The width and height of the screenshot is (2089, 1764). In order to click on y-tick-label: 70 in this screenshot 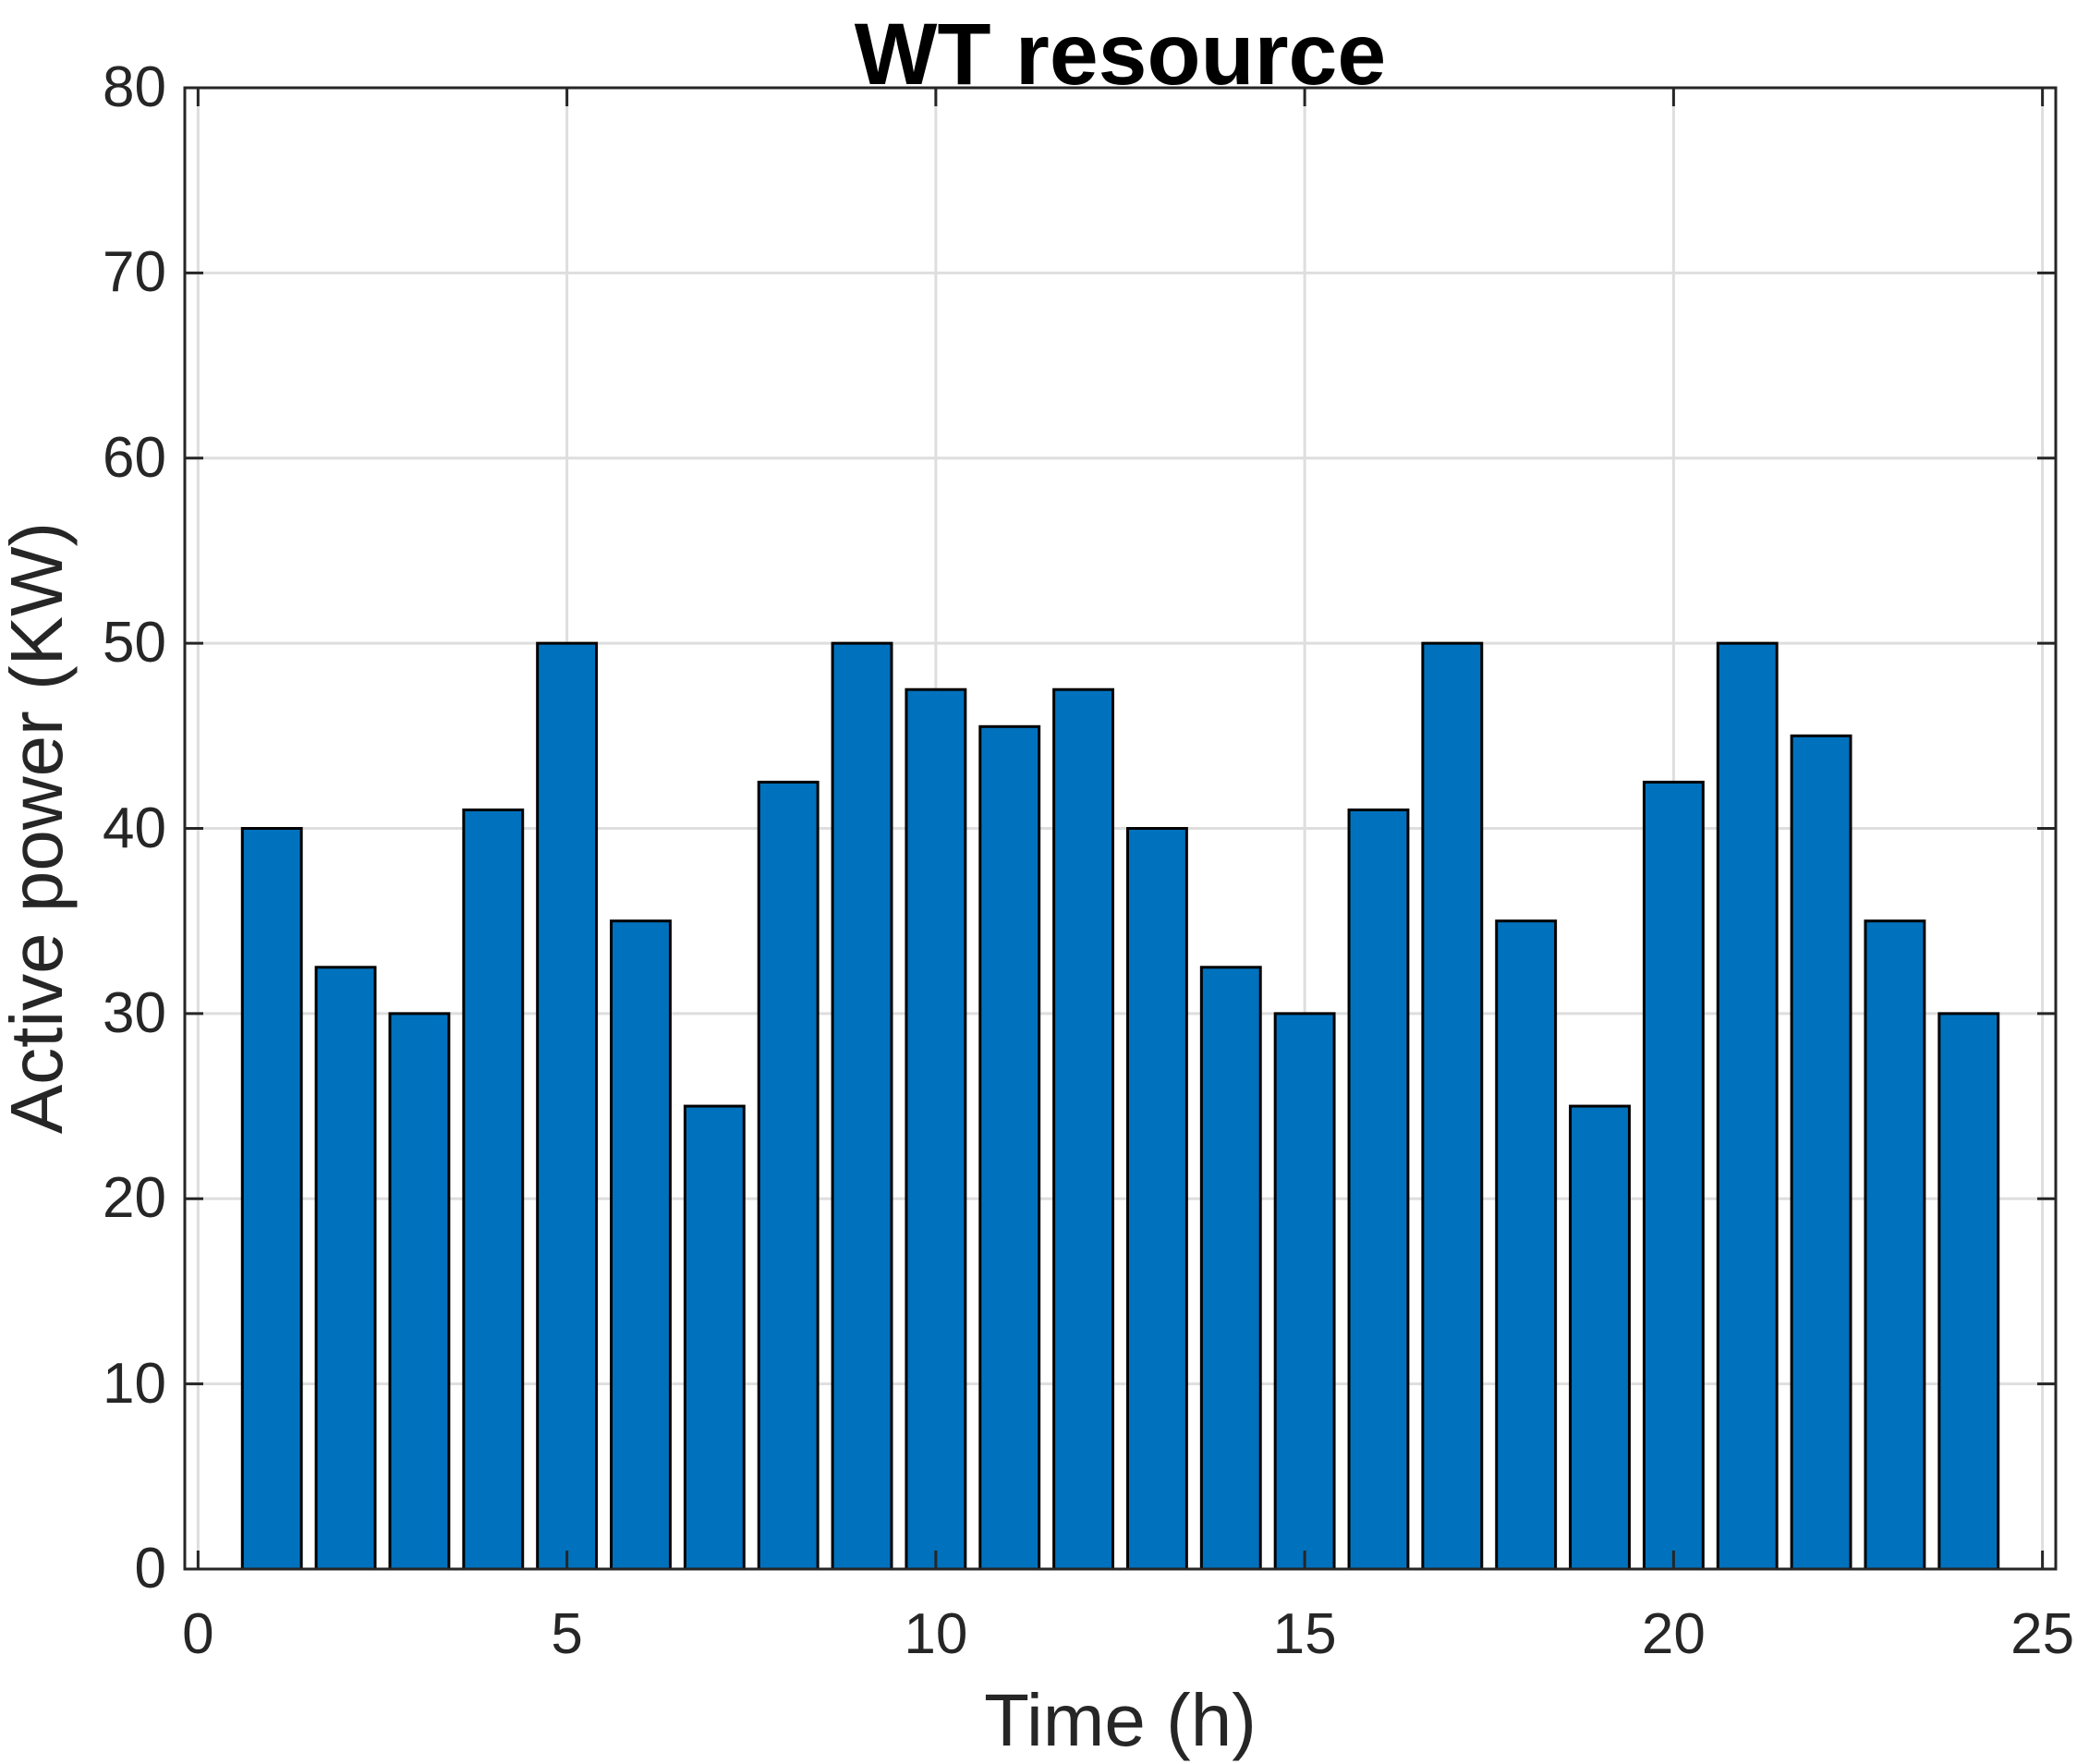, I will do `click(134, 272)`.